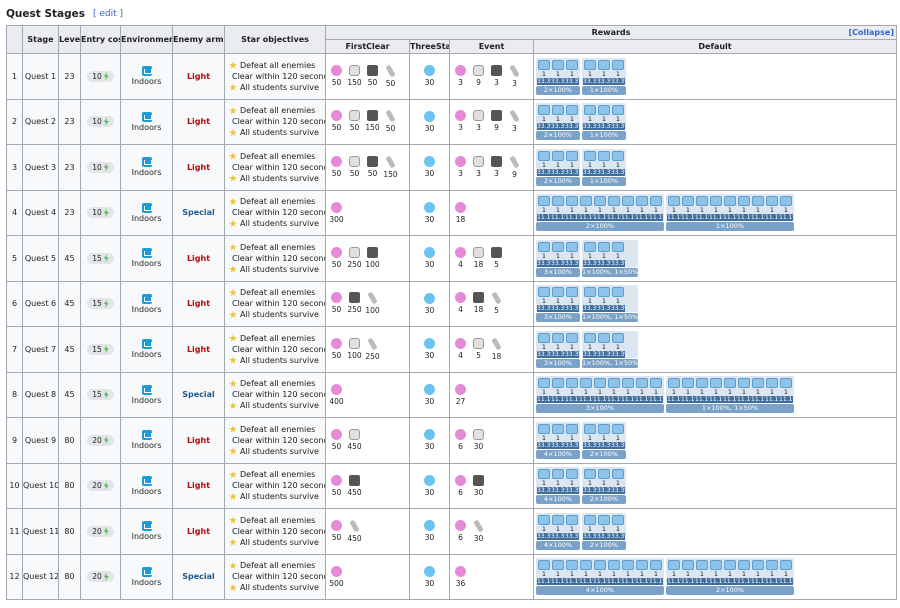 This screenshot has height=608, width=900. Describe the element at coordinates (429, 349) in the screenshot. I see `three-star-cell: 30` at that location.